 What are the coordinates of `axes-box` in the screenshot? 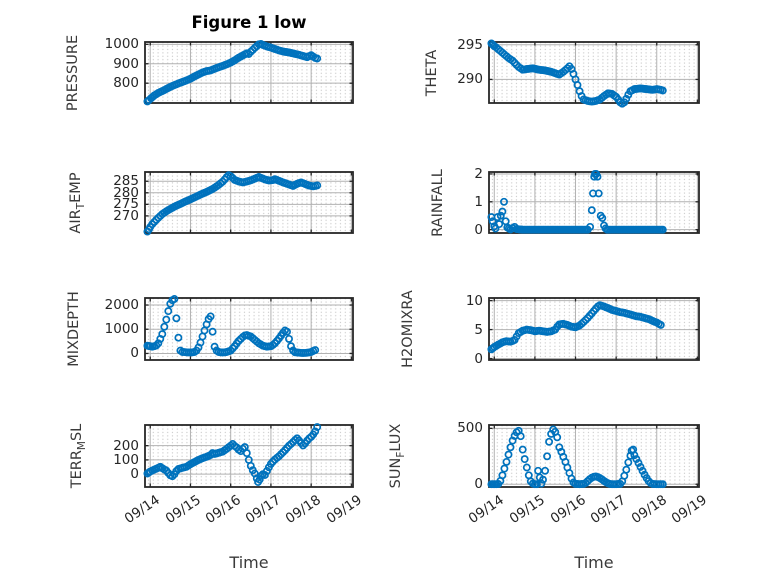 It's located at (594, 202).